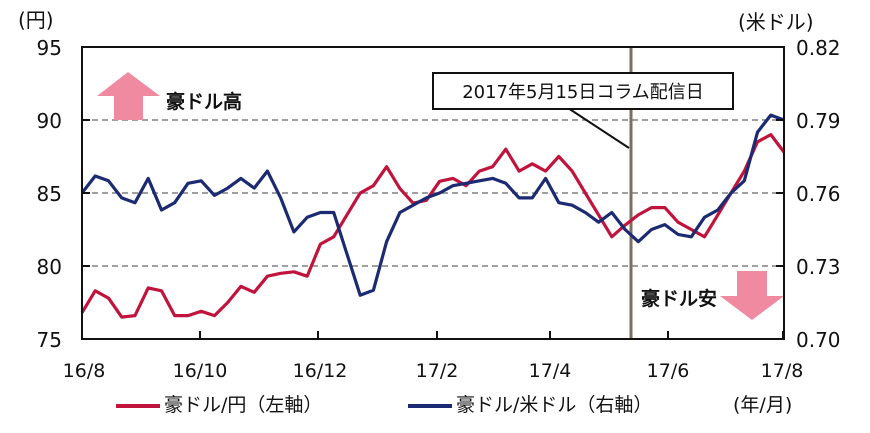 The height and width of the screenshot is (433, 870). I want to click on x-tick-label: 17/6, so click(668, 371).